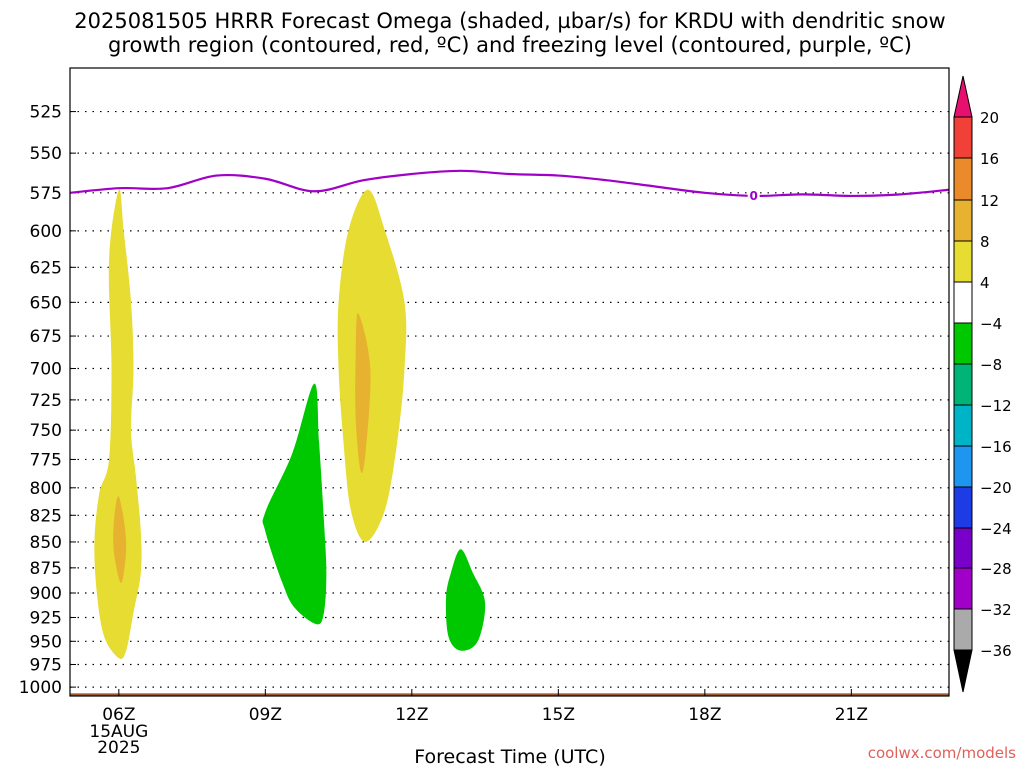 The width and height of the screenshot is (1024, 768). Describe the element at coordinates (46, 569) in the screenshot. I see `y-tick-label: 875` at that location.